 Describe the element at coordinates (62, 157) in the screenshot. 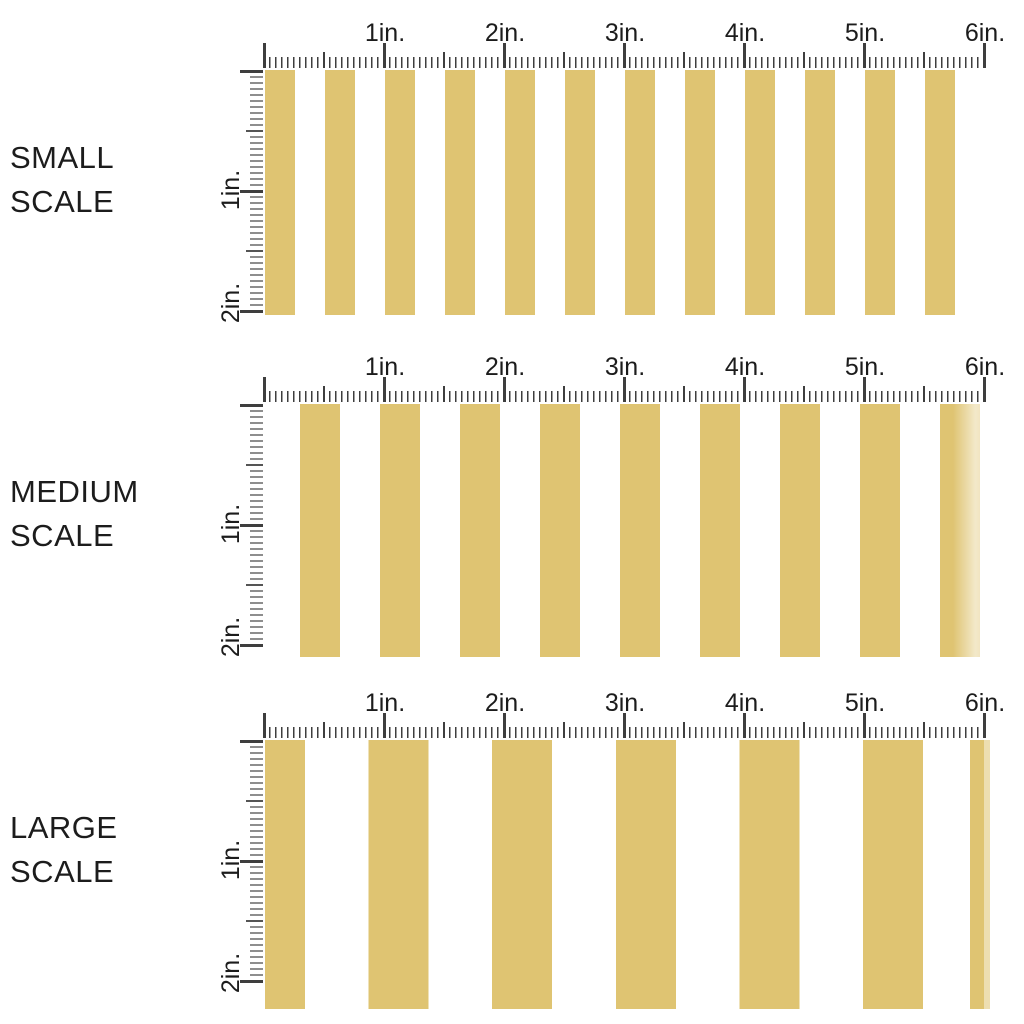

I see `section-title-line1: SMALL` at that location.